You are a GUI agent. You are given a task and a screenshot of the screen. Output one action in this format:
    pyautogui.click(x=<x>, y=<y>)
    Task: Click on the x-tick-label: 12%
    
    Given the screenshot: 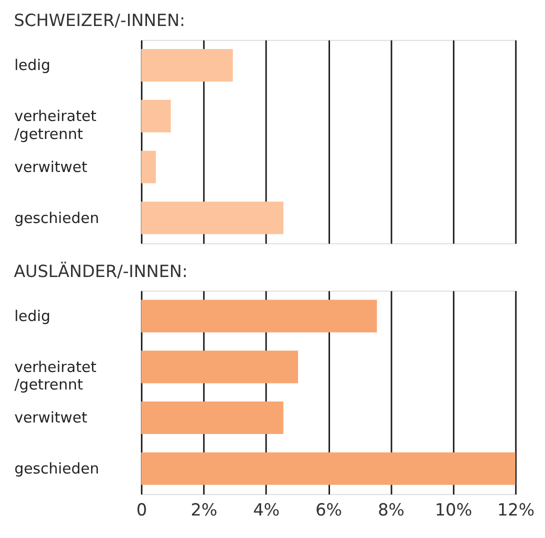 What is the action you would take?
    pyautogui.click(x=516, y=509)
    